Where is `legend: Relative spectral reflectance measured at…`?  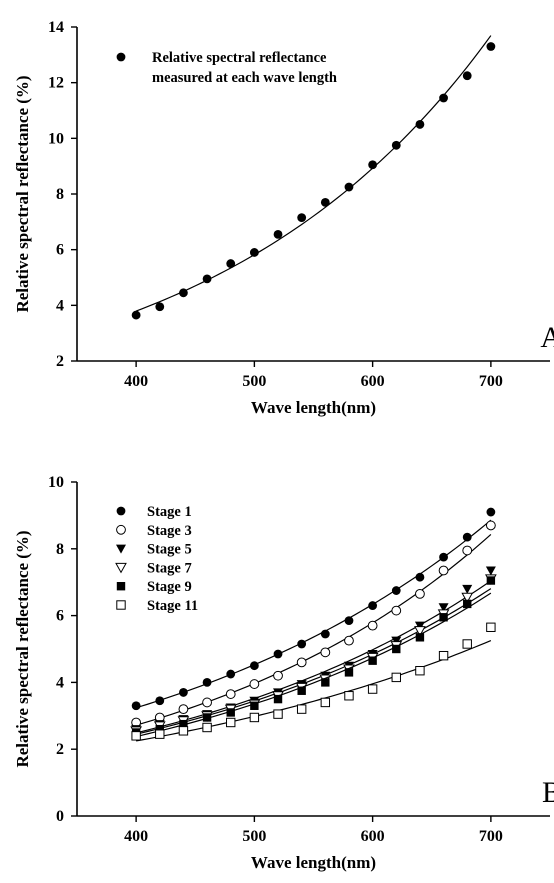 legend: Relative spectral reflectance measured at… is located at coordinates (226, 68).